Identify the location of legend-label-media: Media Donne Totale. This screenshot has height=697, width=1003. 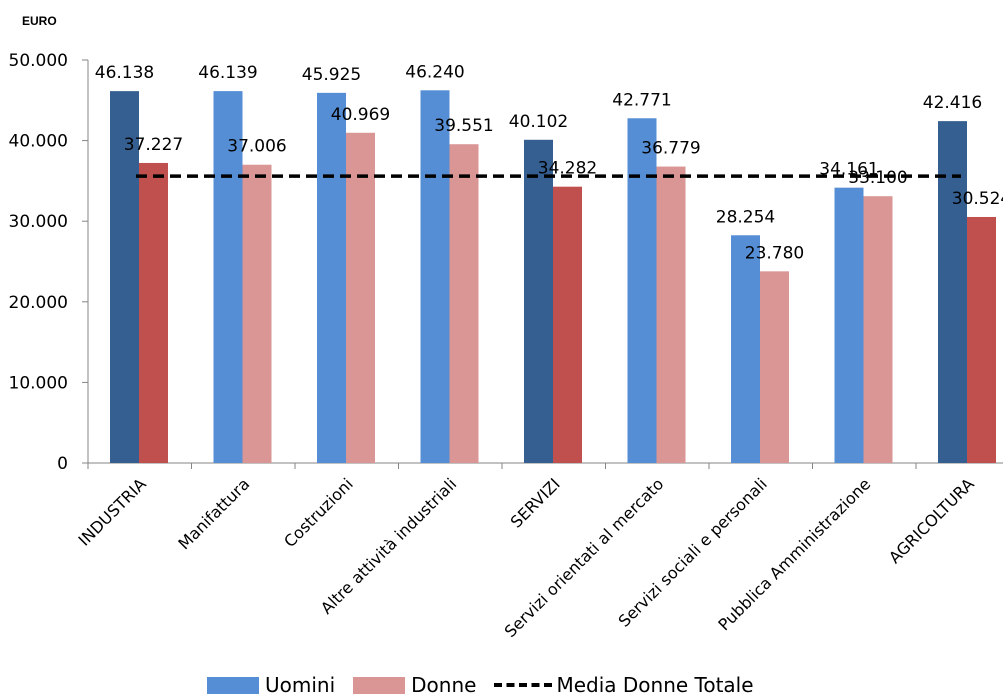
(655, 685).